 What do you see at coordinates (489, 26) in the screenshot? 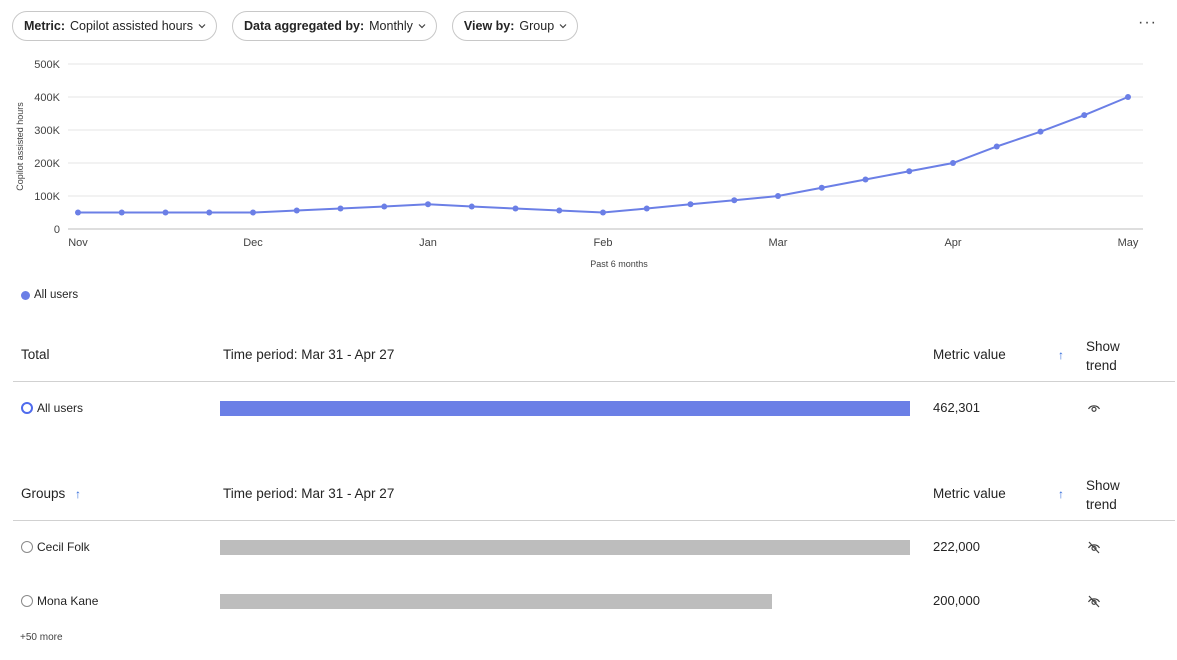
I see `view-by-dropdown-key: View by:` at bounding box center [489, 26].